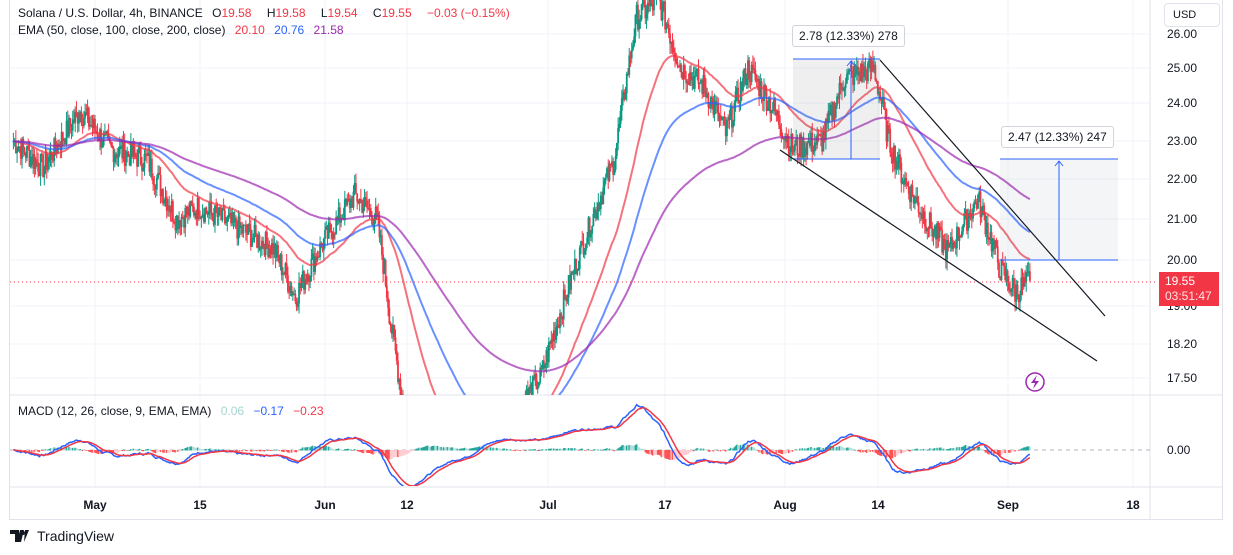  I want to click on lightning-icon, so click(1035, 382).